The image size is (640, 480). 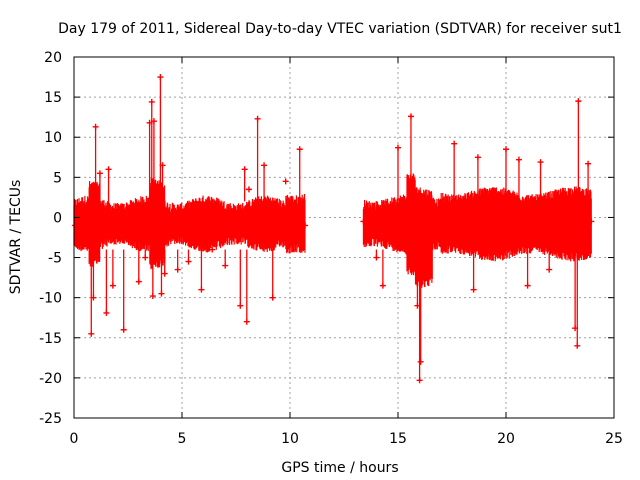 What do you see at coordinates (50, 299) in the screenshot?
I see `y-tick-label: -10` at bounding box center [50, 299].